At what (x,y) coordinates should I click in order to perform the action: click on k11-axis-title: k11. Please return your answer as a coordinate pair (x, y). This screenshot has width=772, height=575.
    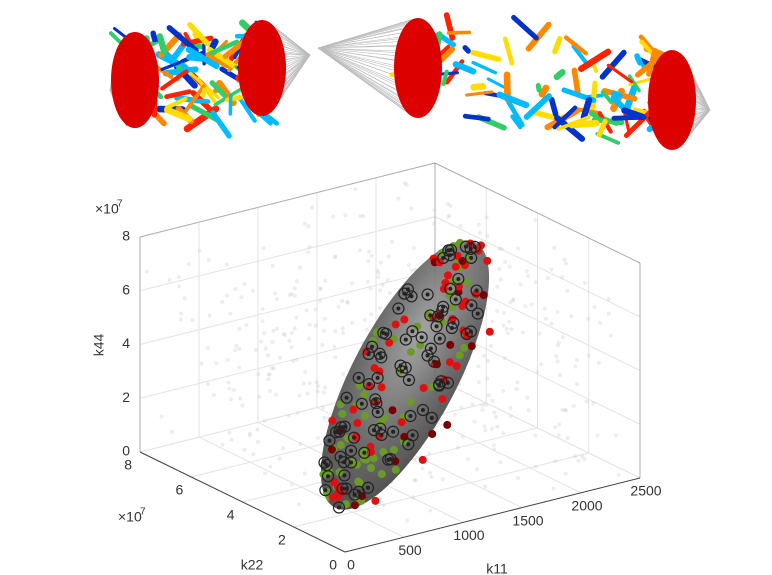
    Looking at the image, I should click on (497, 568).